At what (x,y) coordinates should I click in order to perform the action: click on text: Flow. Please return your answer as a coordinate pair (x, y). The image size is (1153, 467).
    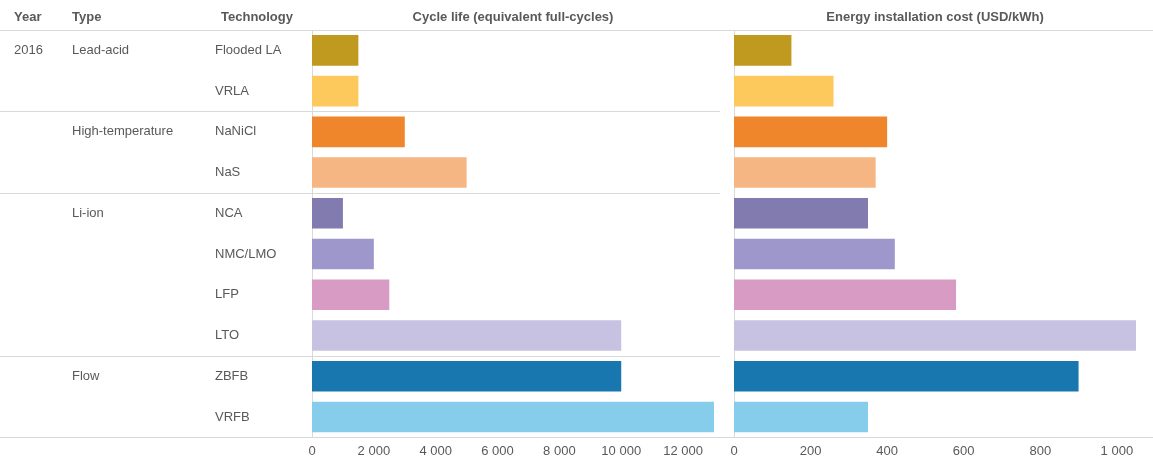
    Looking at the image, I should click on (86, 375).